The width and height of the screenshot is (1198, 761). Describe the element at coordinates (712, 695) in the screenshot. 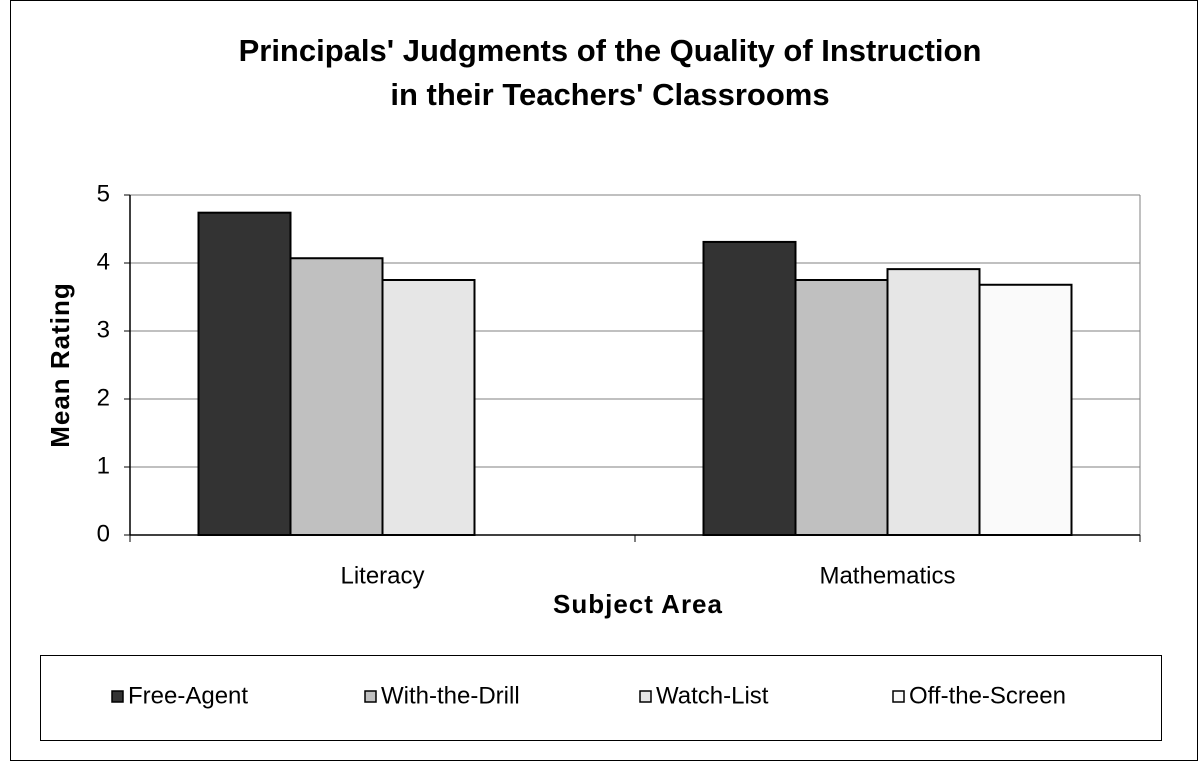

I see `legend-label: Watch-List` at that location.